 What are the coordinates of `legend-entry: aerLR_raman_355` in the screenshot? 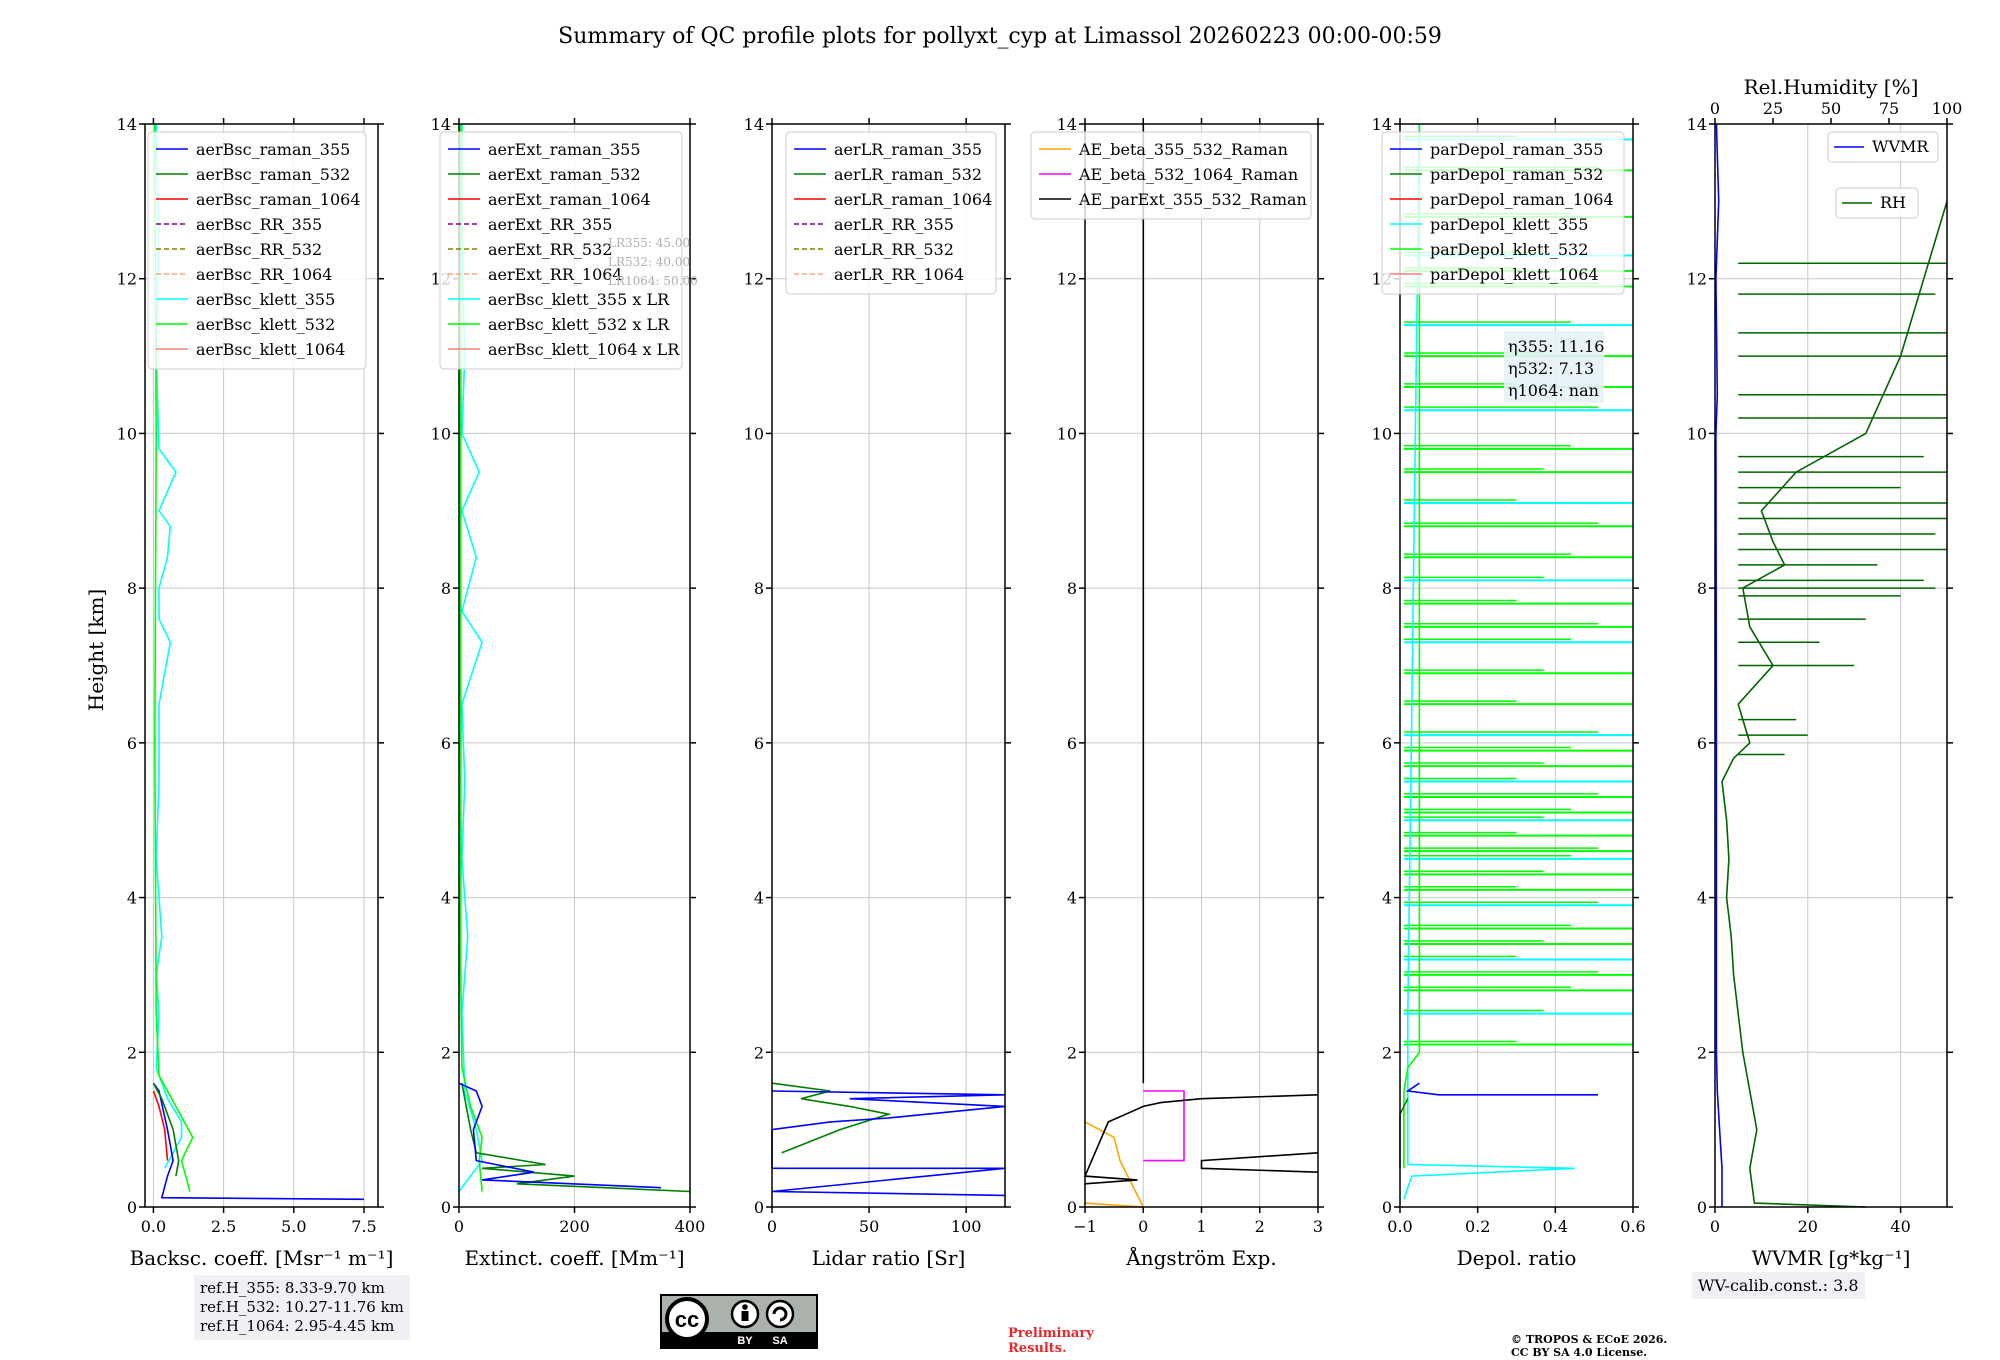 It's located at (908, 149).